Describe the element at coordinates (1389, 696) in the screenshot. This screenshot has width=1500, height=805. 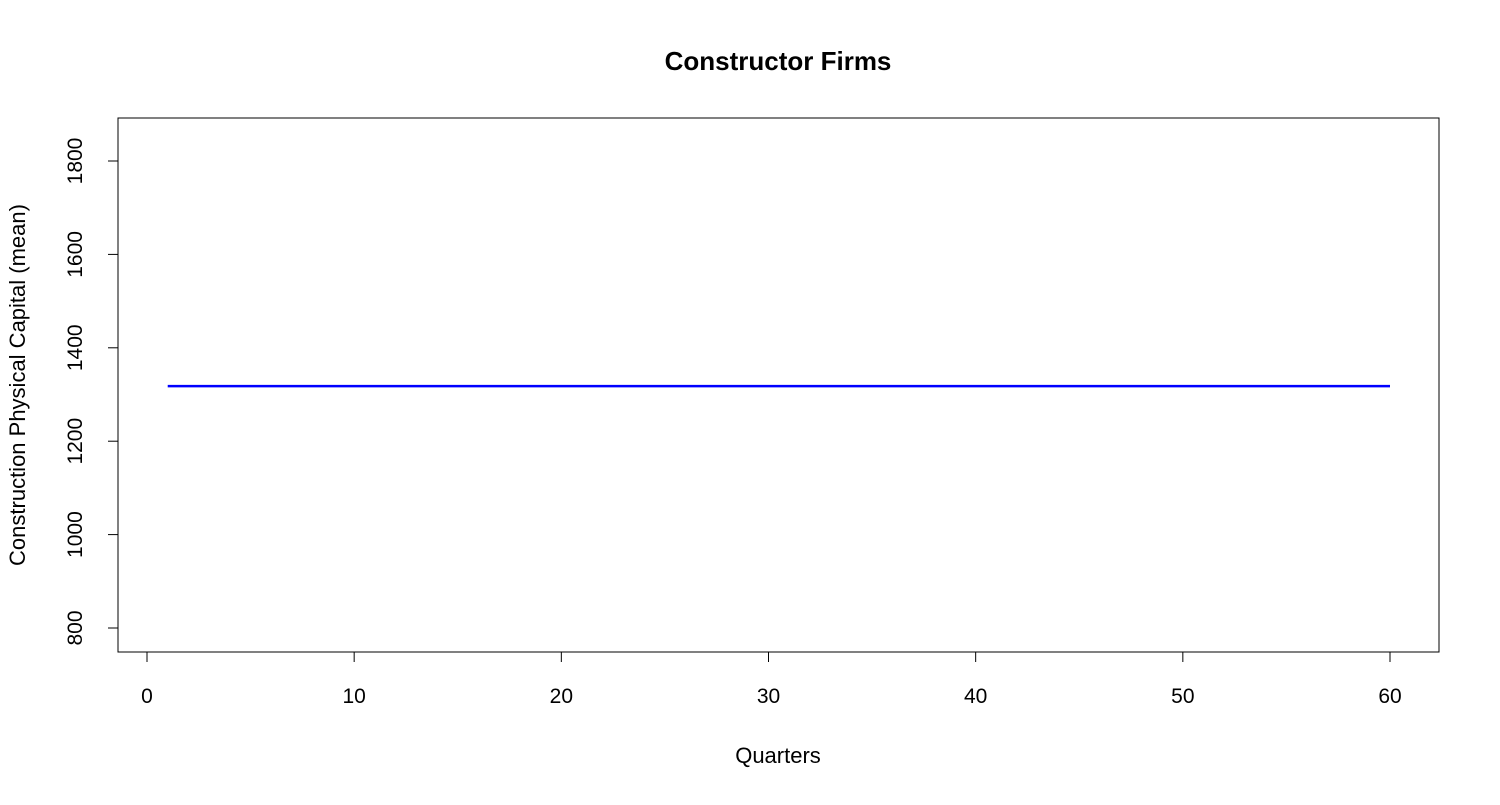
I see `x-tick-label: 60` at that location.